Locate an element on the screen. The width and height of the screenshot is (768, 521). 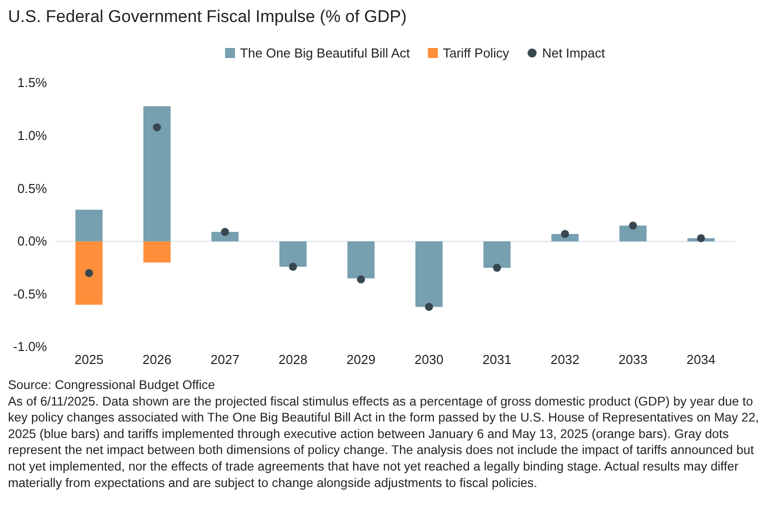
y-tick-label: -1.0% is located at coordinates (30, 346).